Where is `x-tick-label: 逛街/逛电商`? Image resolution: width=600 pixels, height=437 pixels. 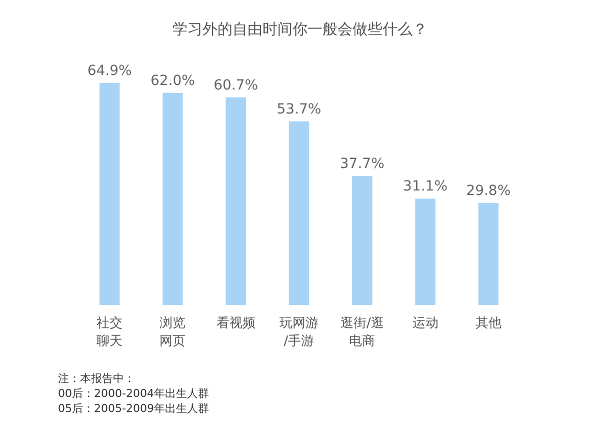
x-tick-label: 逛街/逛电商 is located at coordinates (362, 332).